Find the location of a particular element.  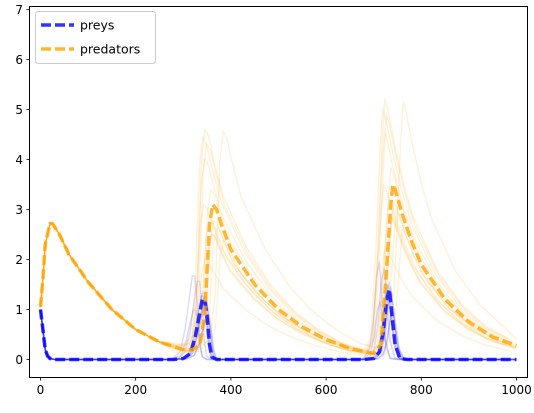

legend: preys predators is located at coordinates (95, 37).